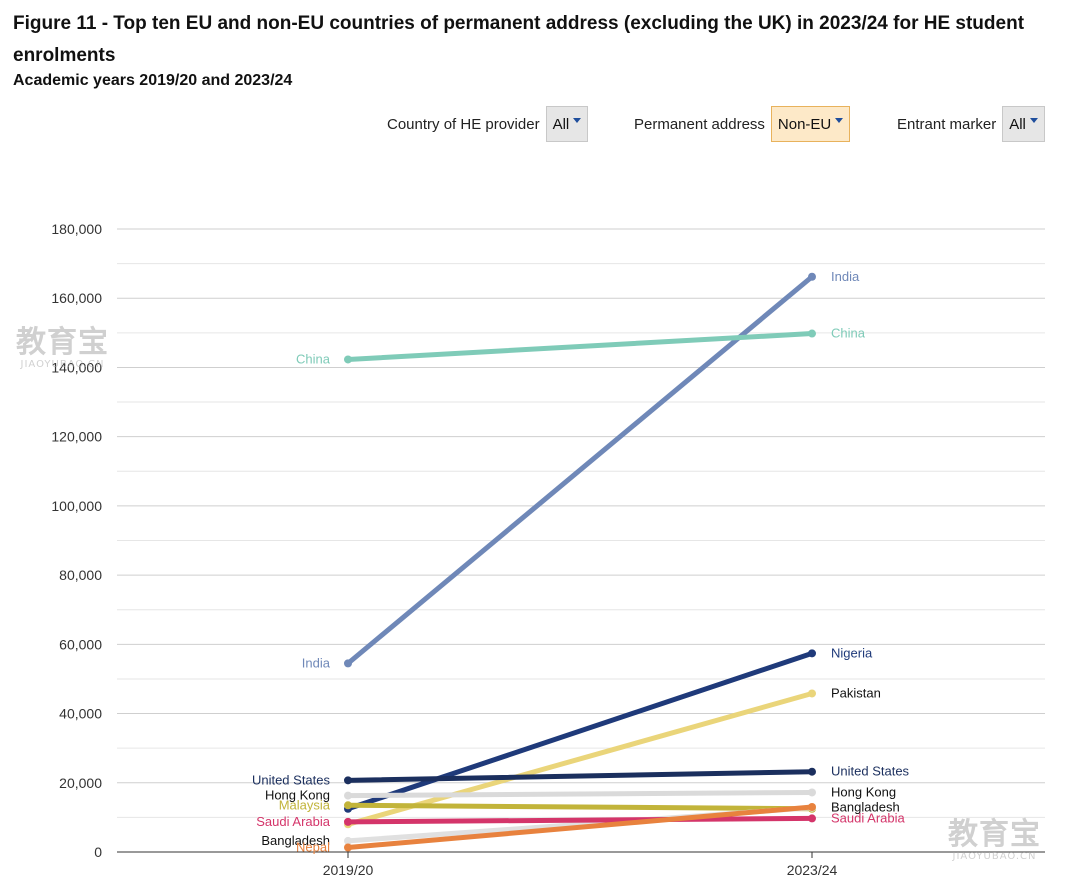 The height and width of the screenshot is (891, 1080). Describe the element at coordinates (804, 124) in the screenshot. I see `dropdown-value: Non-EU` at that location.